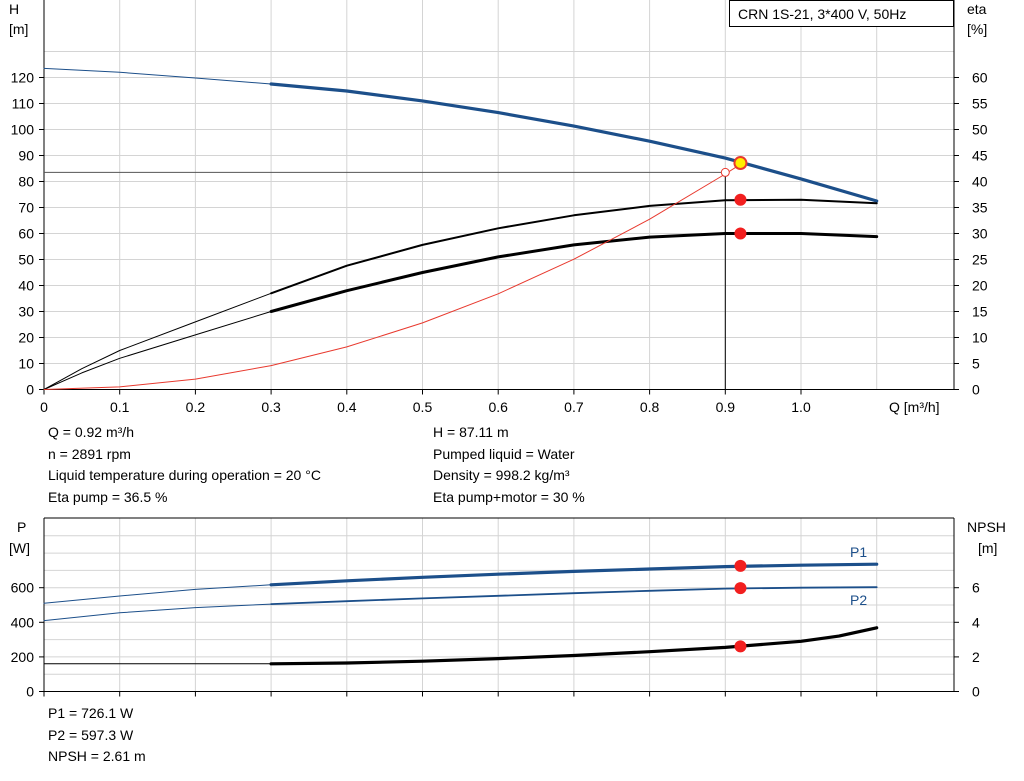 The height and width of the screenshot is (781, 1024). I want to click on y-tick-label-left: 400, so click(23, 622).